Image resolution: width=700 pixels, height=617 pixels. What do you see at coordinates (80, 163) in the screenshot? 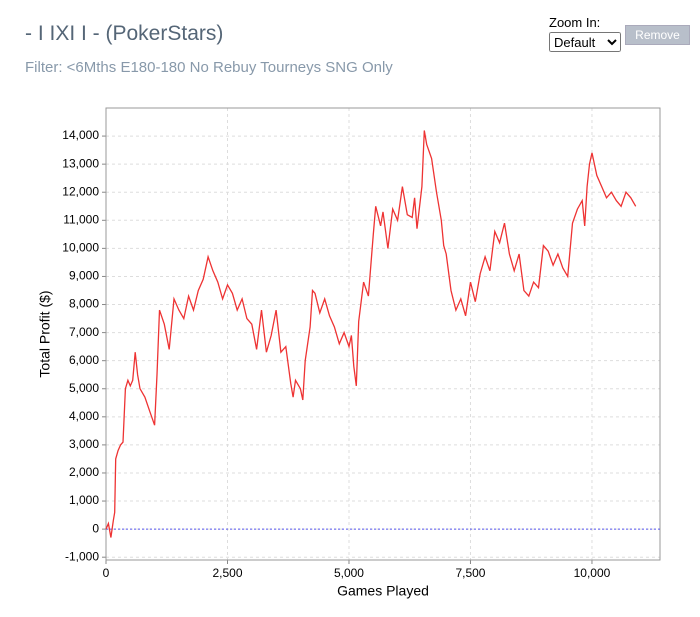
I see `y-tick-label: 13,000` at bounding box center [80, 163].